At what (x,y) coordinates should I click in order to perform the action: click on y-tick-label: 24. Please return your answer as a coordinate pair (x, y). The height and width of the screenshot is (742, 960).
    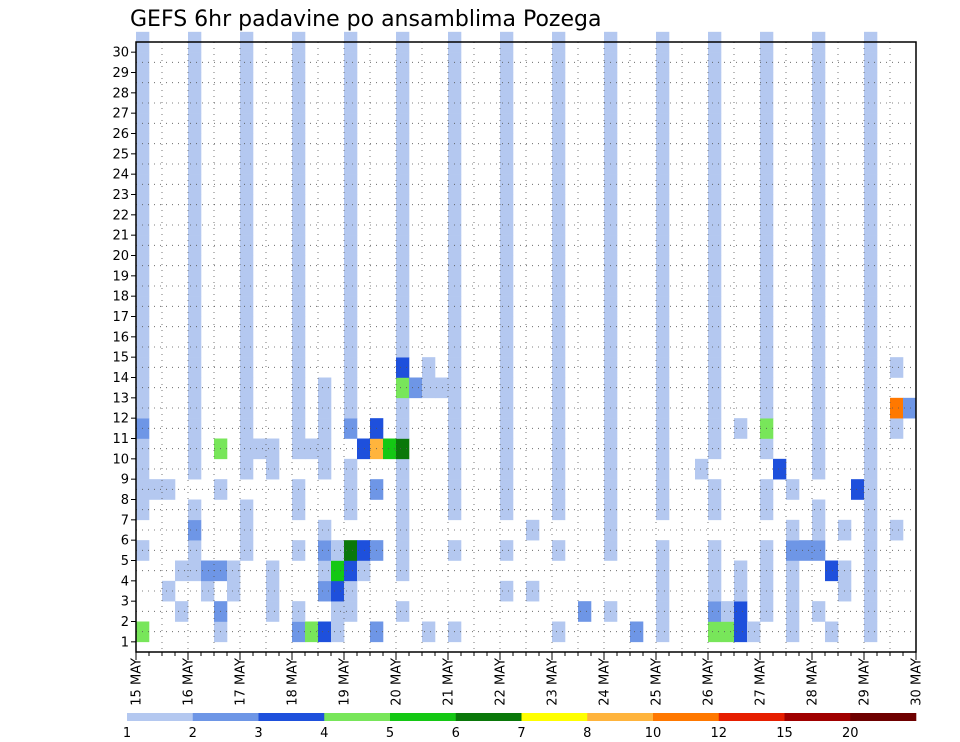
    Looking at the image, I should click on (120, 175).